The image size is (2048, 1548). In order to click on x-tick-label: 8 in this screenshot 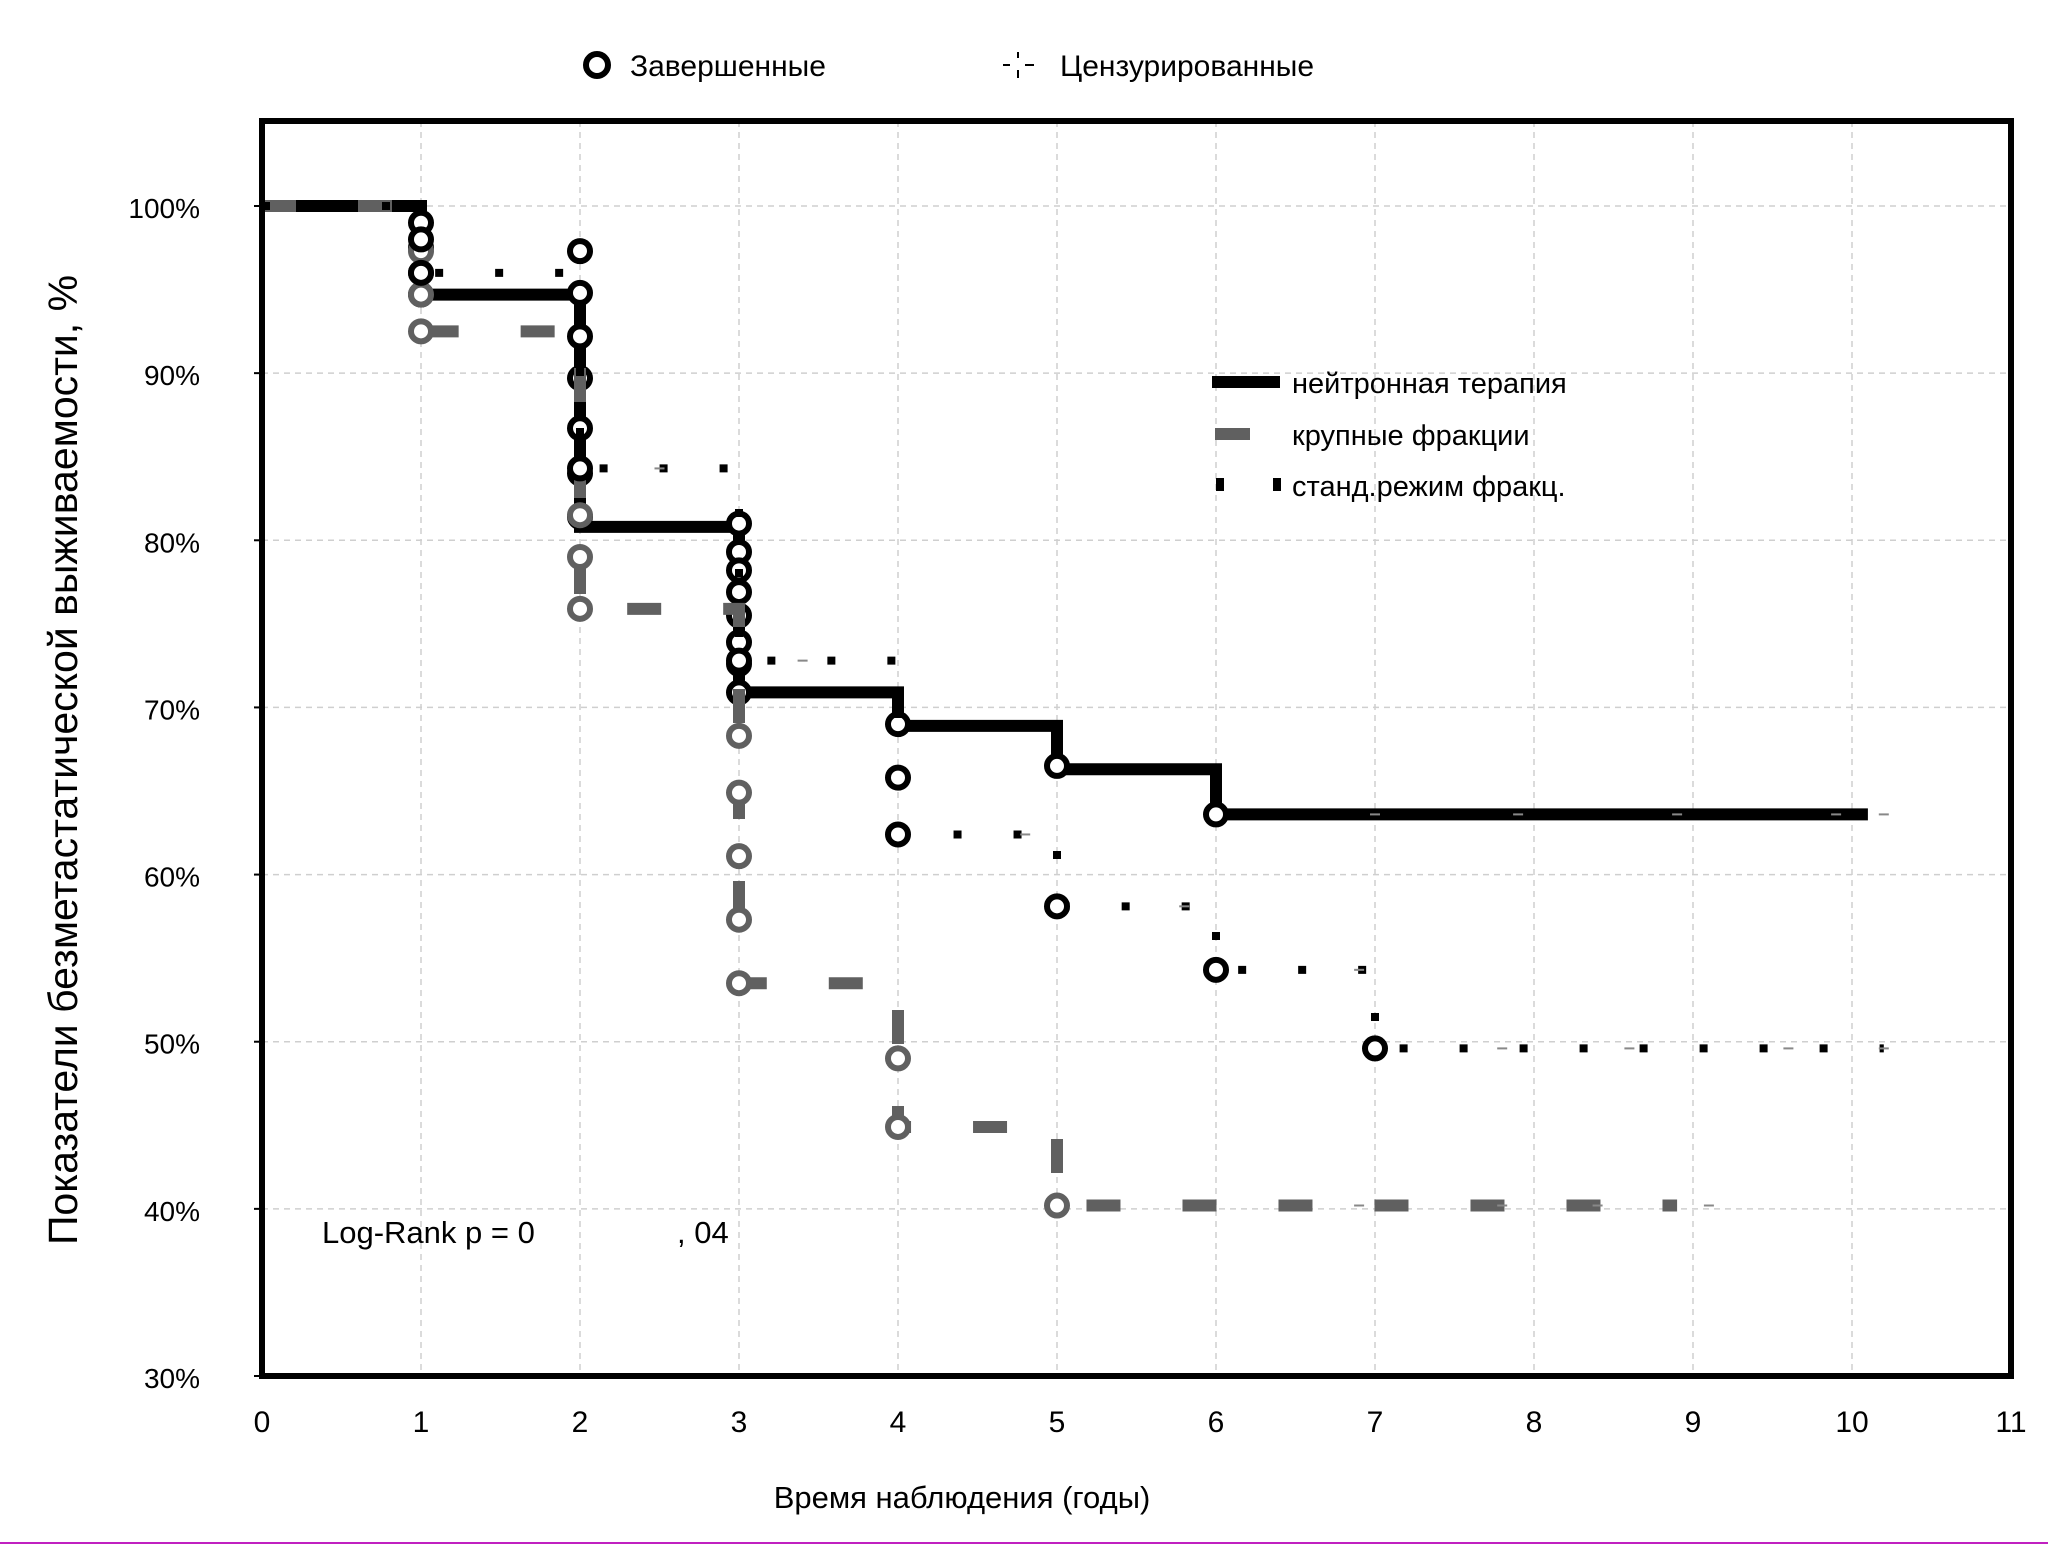, I will do `click(1534, 1422)`.